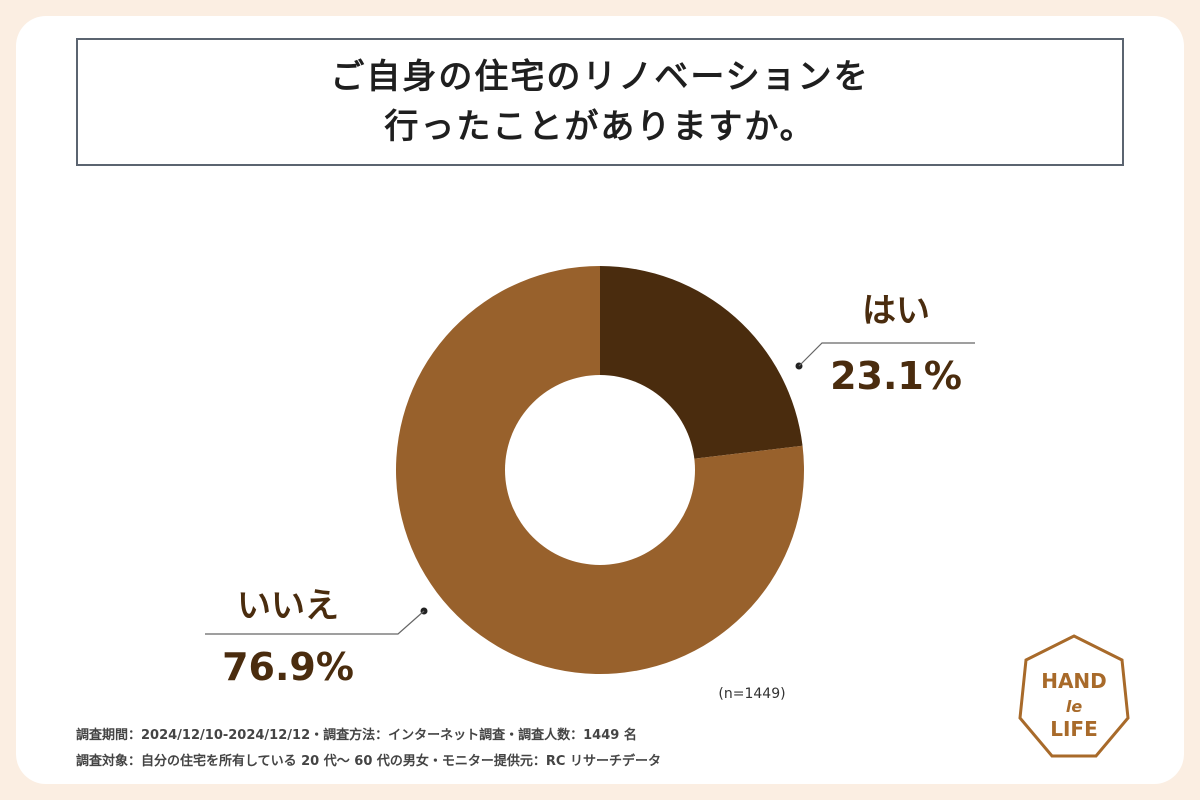 This screenshot has width=1200, height=800. What do you see at coordinates (600, 102) in the screenshot?
I see `title-box: ご自身の住宅のリノベーションを 行ったことがありますか。` at bounding box center [600, 102].